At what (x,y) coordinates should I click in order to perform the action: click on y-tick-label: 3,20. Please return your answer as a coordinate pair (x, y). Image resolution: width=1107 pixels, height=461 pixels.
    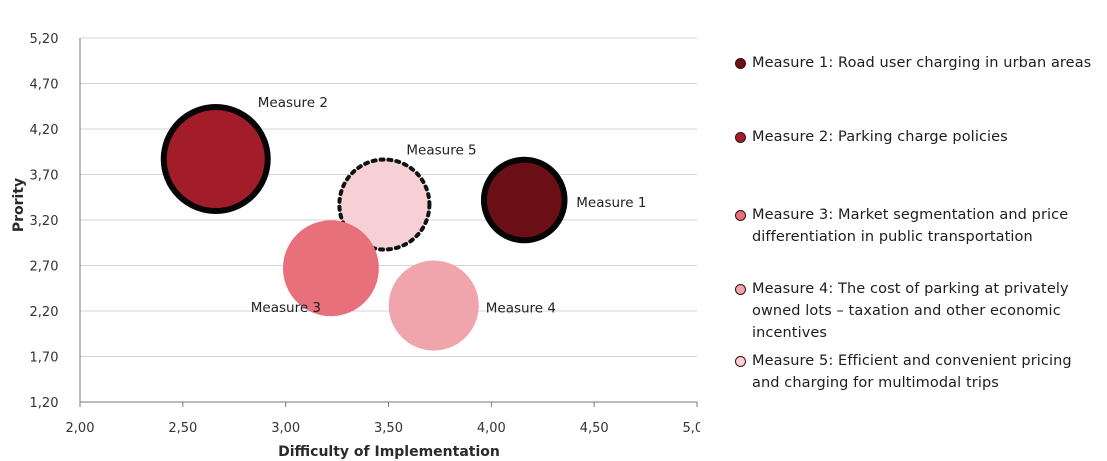
    Looking at the image, I should click on (44, 221).